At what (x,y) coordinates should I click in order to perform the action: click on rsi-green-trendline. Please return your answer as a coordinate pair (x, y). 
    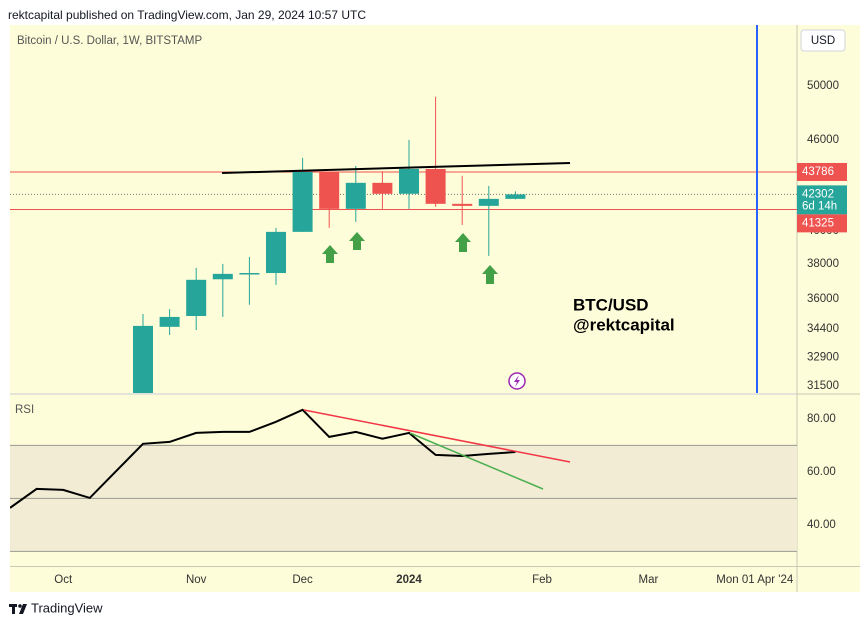
    Looking at the image, I should click on (476, 461).